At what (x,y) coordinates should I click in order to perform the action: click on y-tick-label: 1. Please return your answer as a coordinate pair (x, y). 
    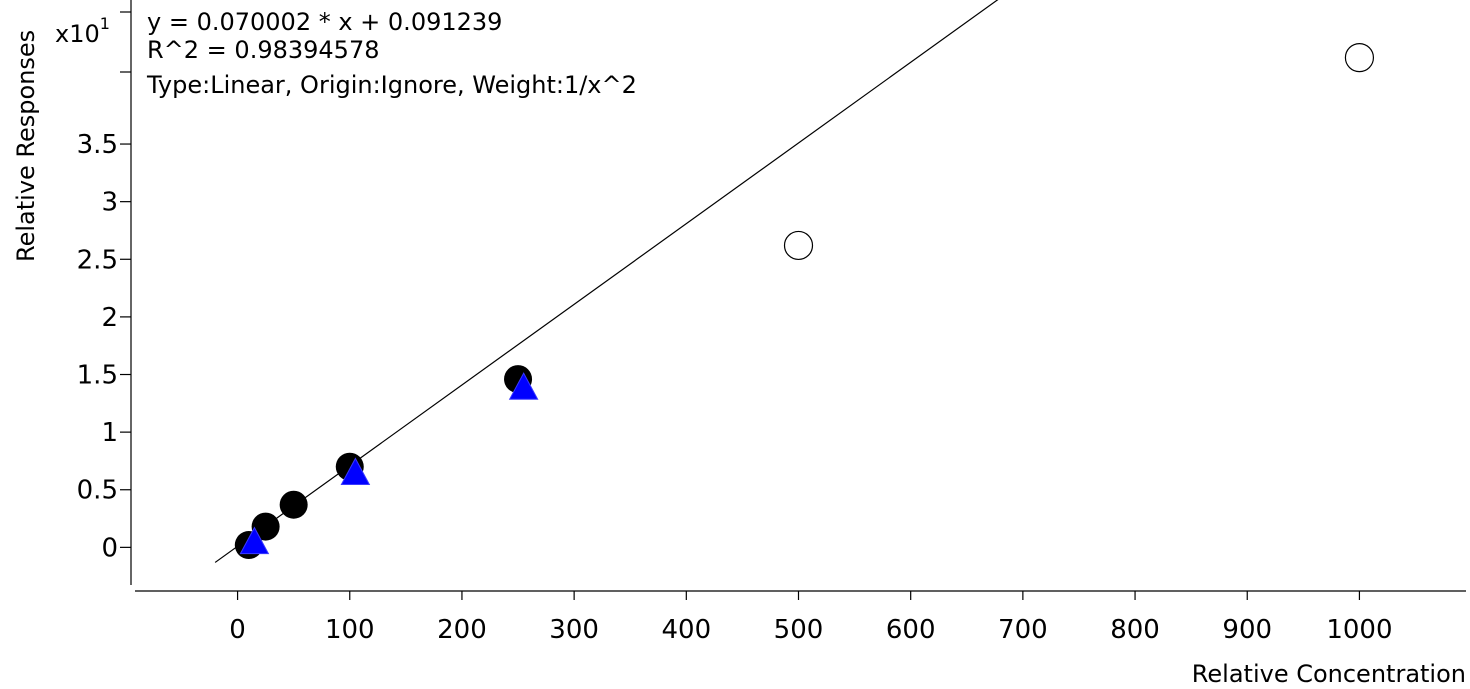
    Looking at the image, I should click on (109, 433).